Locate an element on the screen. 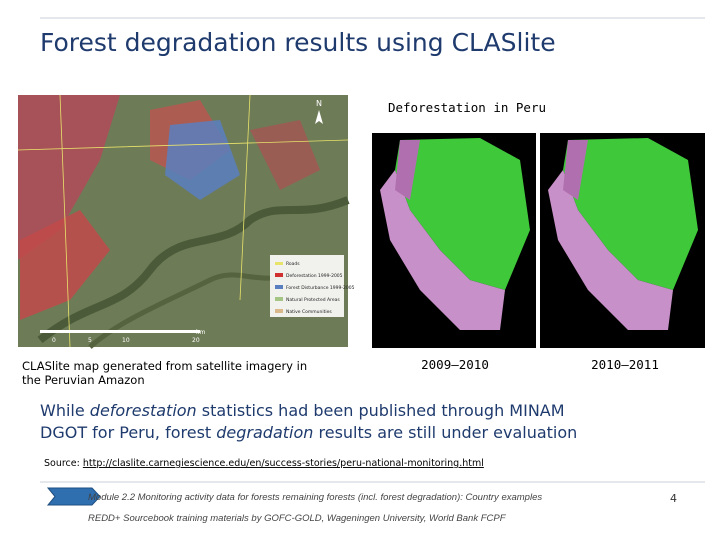  map-legend-item: Native Communities is located at coordinates (309, 312).